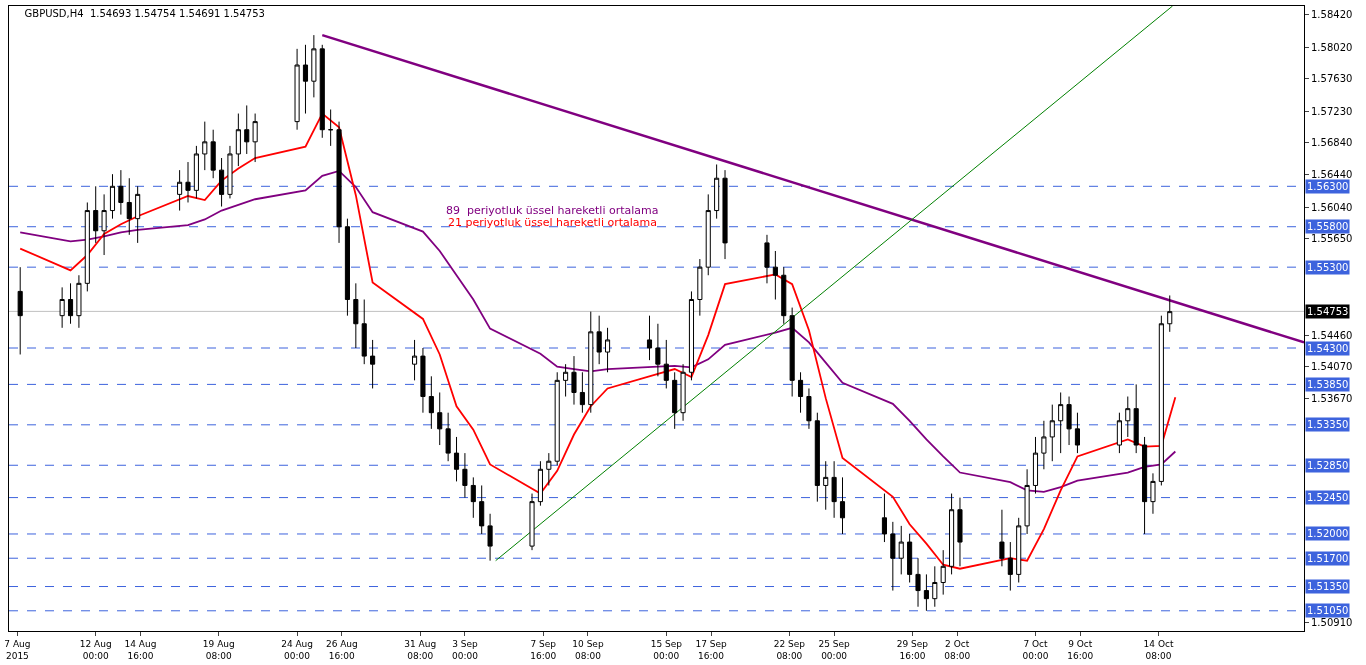 This screenshot has height=665, width=1366. What do you see at coordinates (1328, 267) in the screenshot?
I see `ref-line-label: 1.55300` at bounding box center [1328, 267].